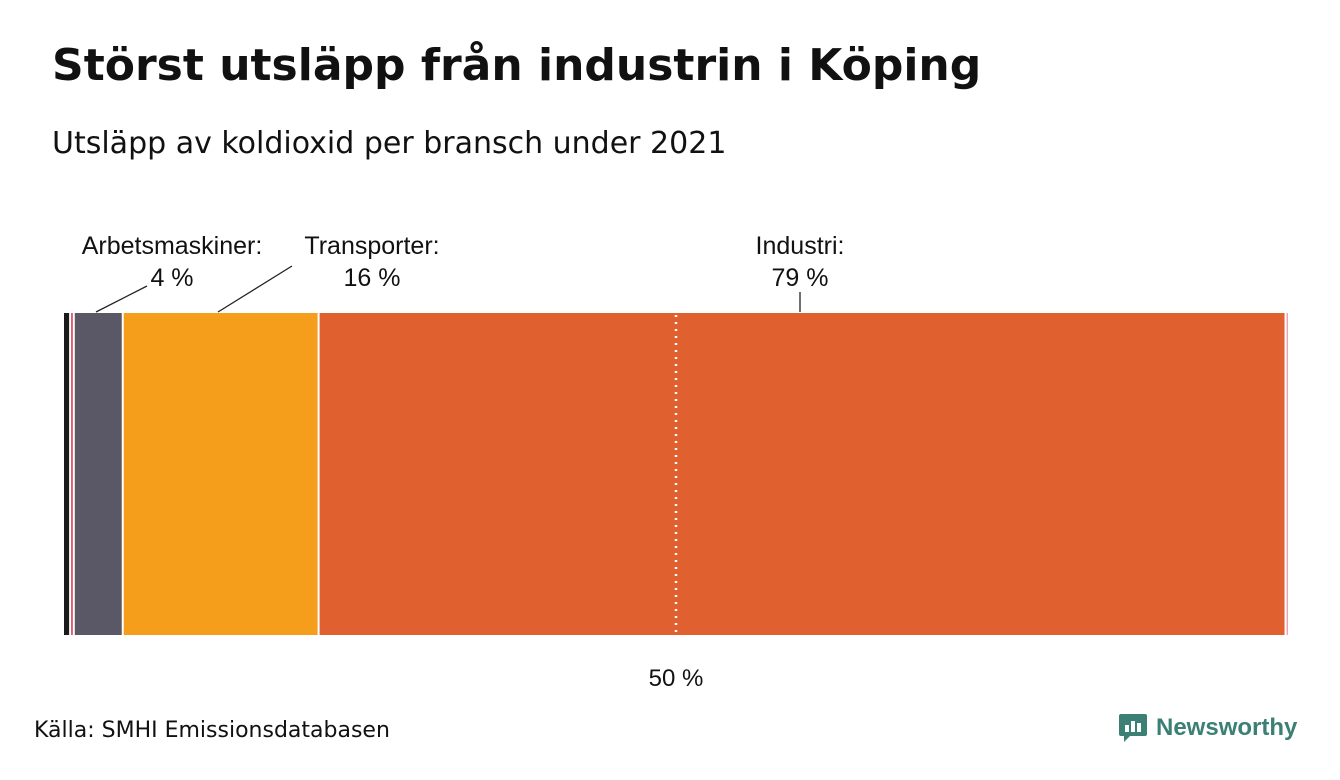 The image size is (1340, 780). Describe the element at coordinates (517, 65) in the screenshot. I see `chart-title: Störst utsläpp från industrin i Köping` at that location.